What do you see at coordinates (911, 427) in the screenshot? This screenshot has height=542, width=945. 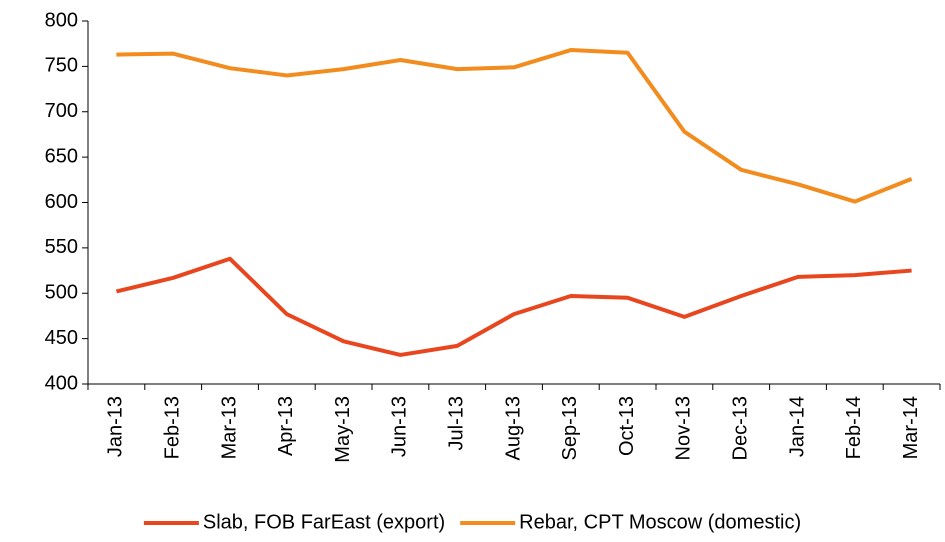 I see `x-tick-label: Mar-14` at bounding box center [911, 427].